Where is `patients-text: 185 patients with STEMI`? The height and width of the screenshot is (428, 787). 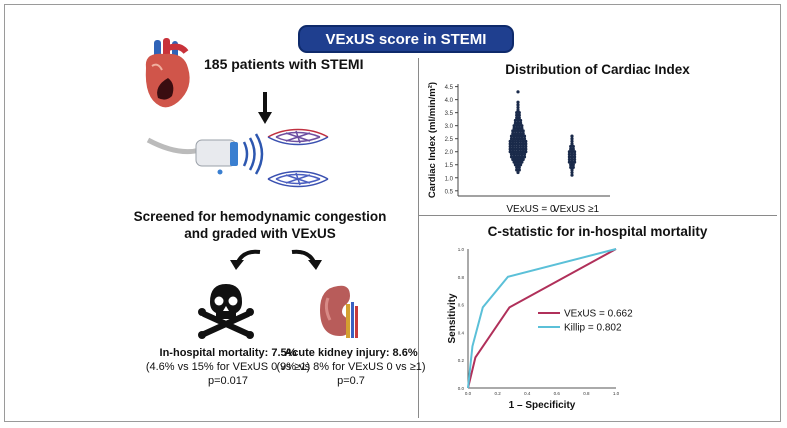 patients-text: 185 patients with STEMI is located at coordinates (284, 64).